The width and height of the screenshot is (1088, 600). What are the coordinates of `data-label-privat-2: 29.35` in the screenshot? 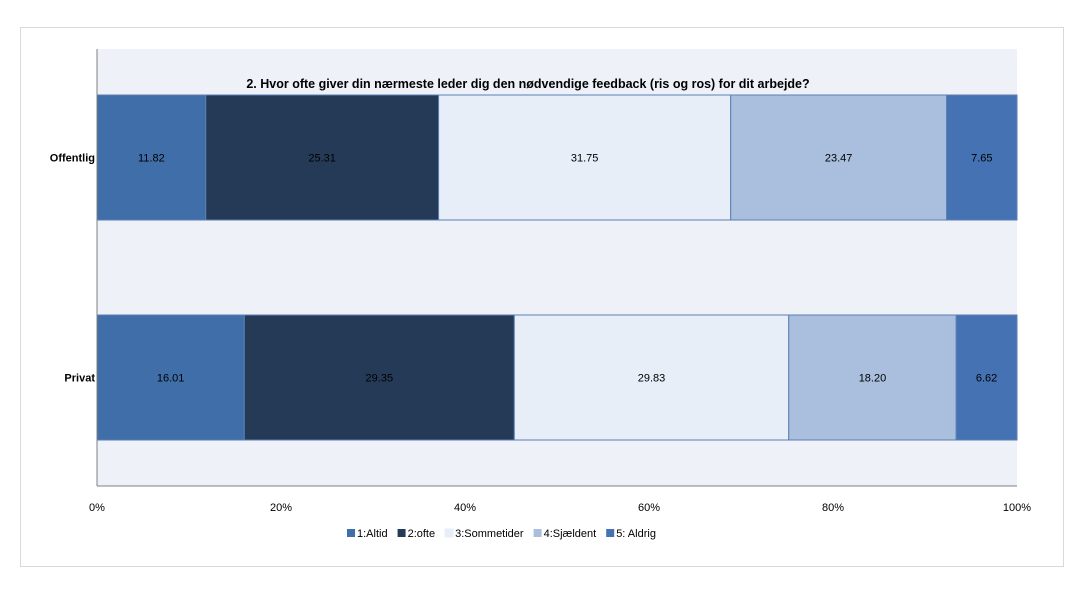 It's located at (380, 379).